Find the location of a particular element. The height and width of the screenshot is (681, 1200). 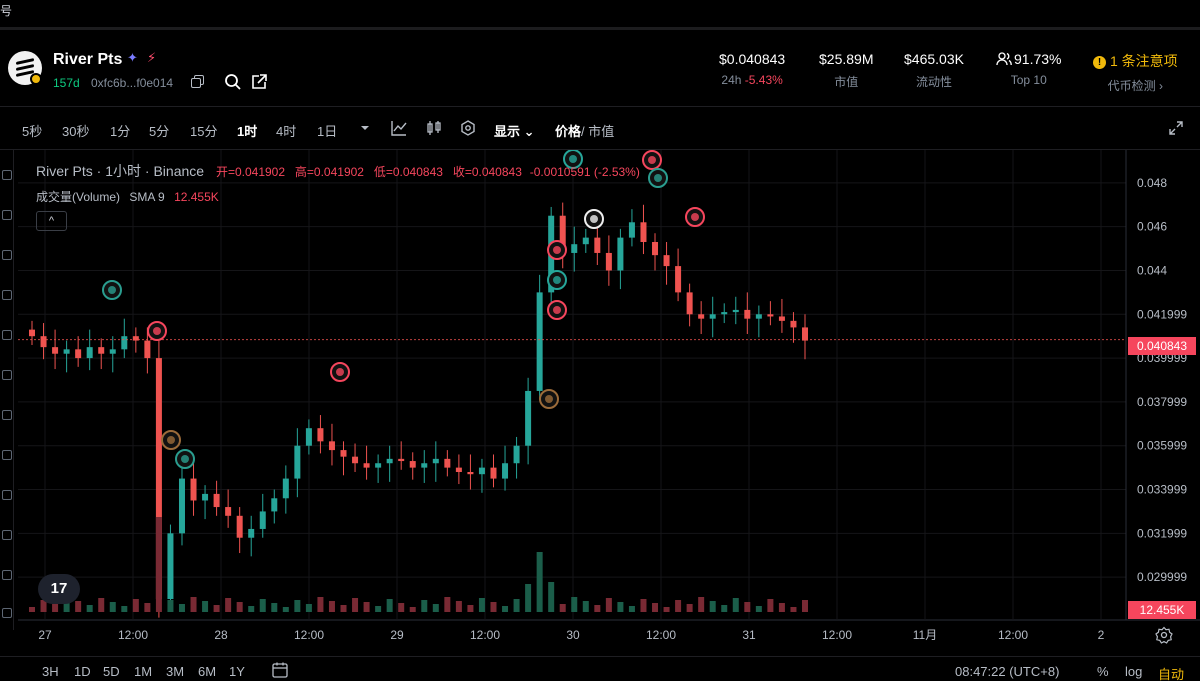

pattern-tool-icon is located at coordinates (7, 295).